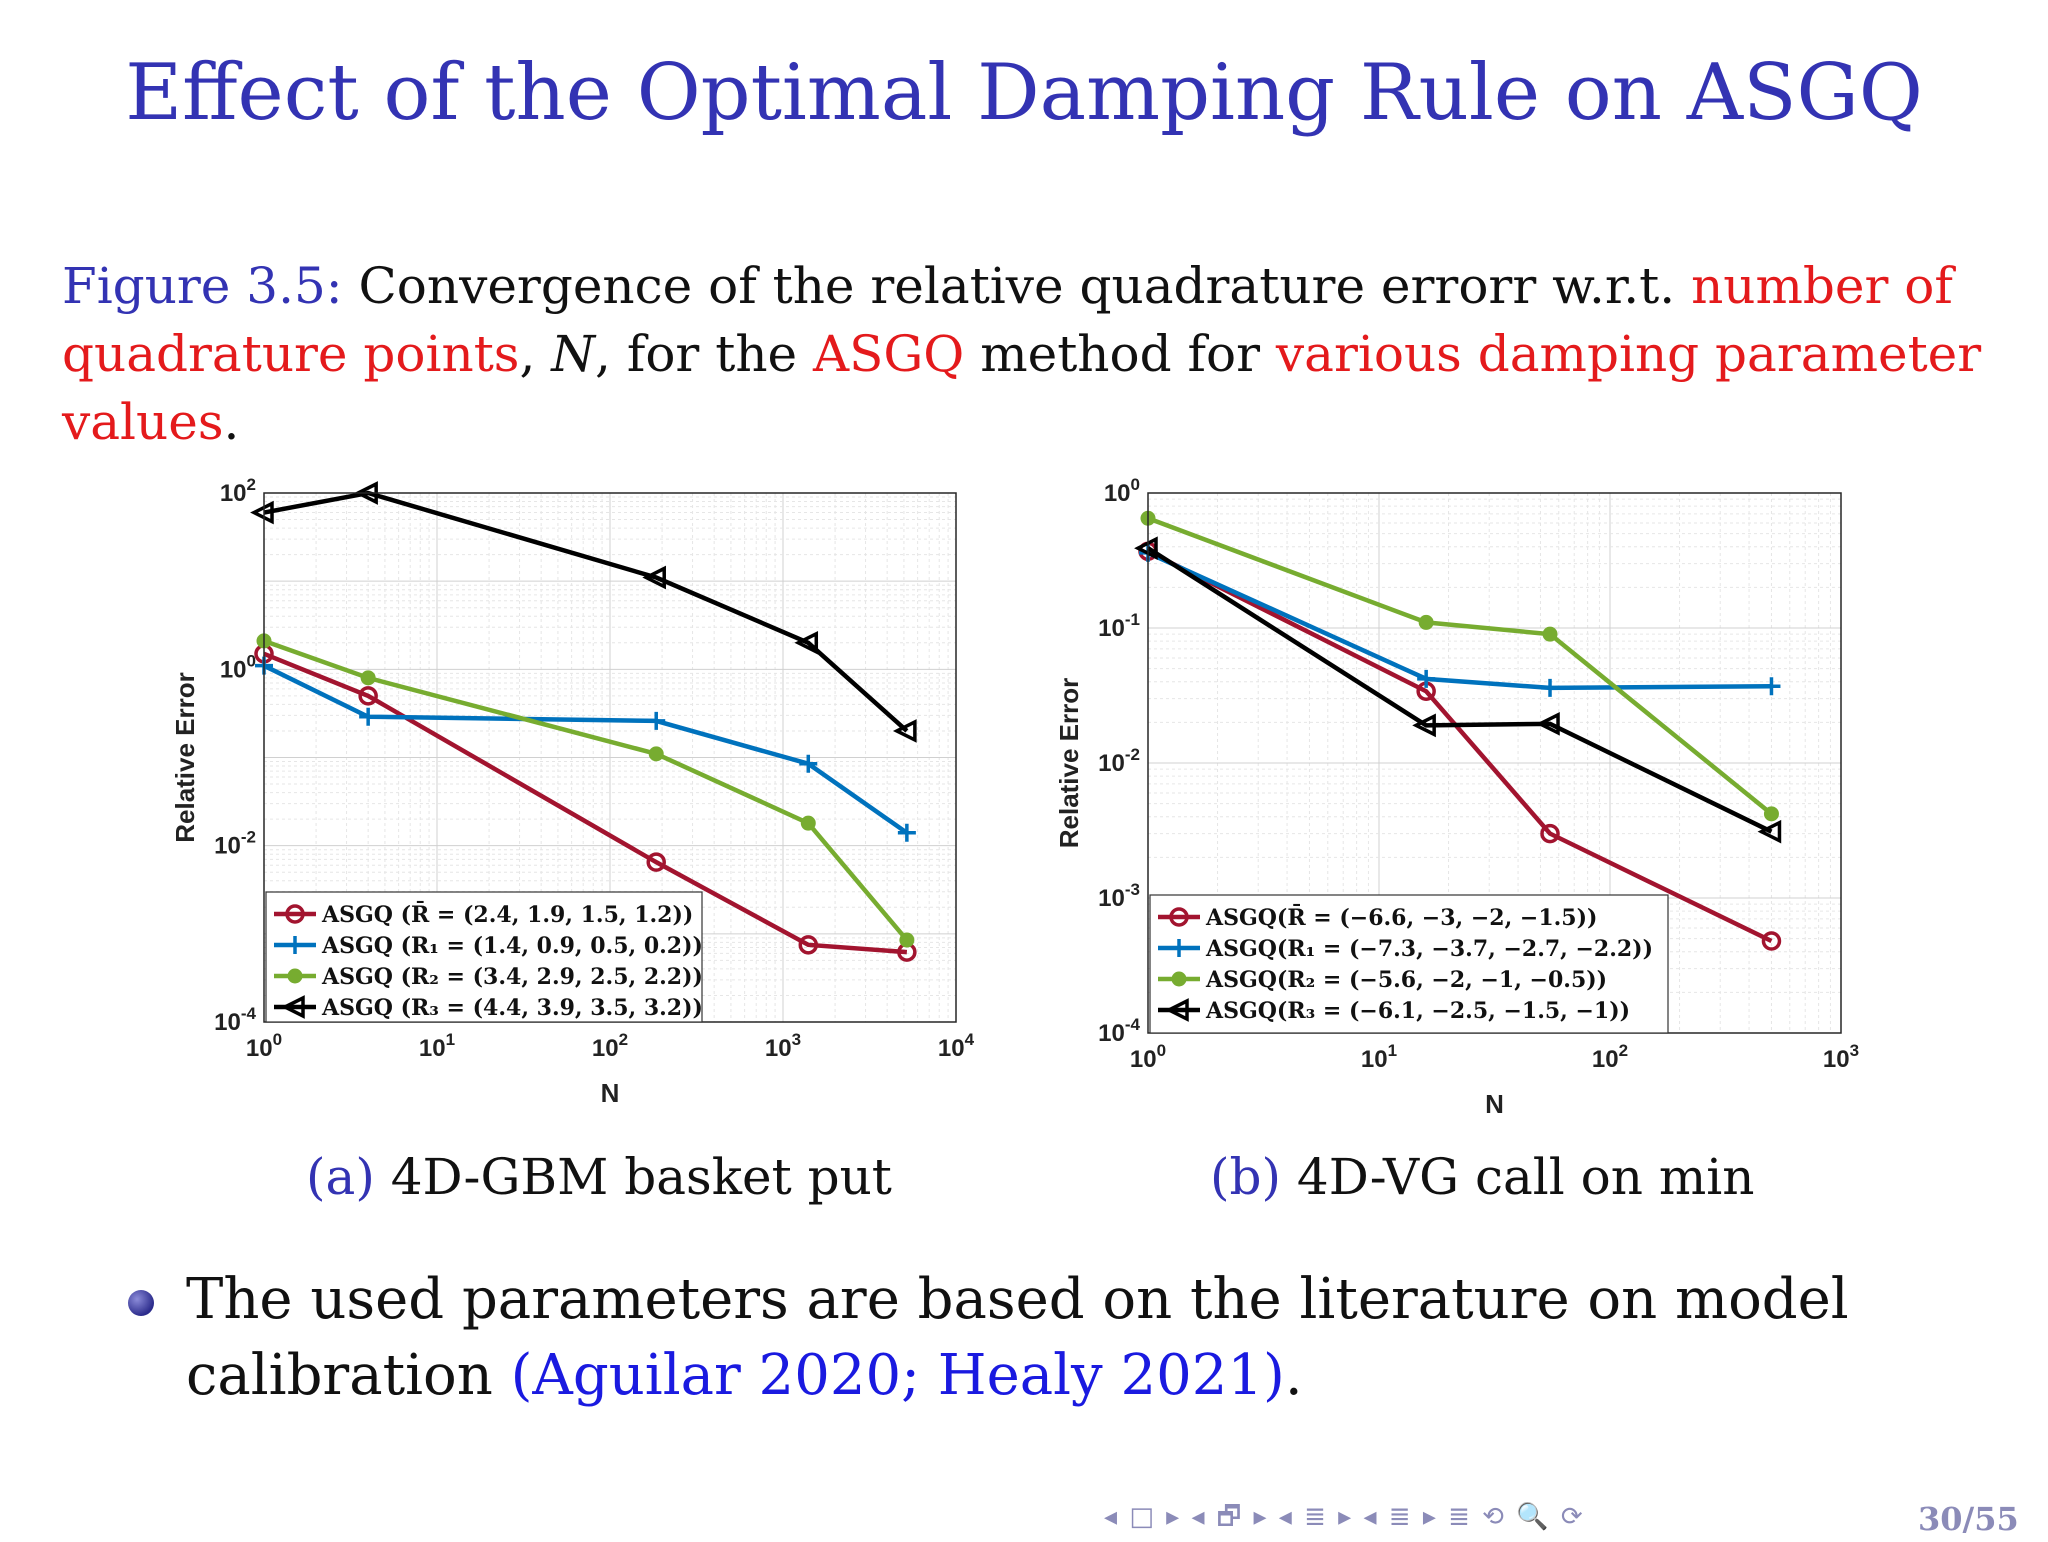  Describe the element at coordinates (512, 977) in the screenshot. I see `legend-label: ASGQ (R₂ = (3.4, 2.9, 2.5, 2.2))` at that location.